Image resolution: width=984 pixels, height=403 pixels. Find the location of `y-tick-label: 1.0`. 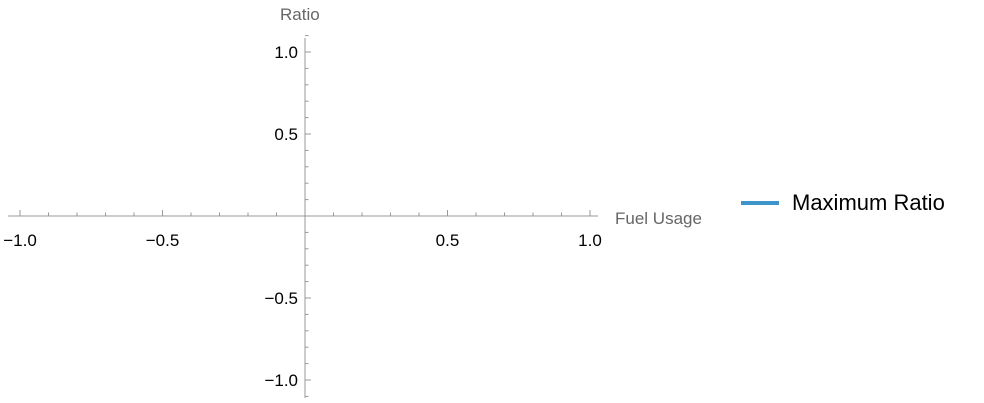

y-tick-label: 1.0 is located at coordinates (286, 52).